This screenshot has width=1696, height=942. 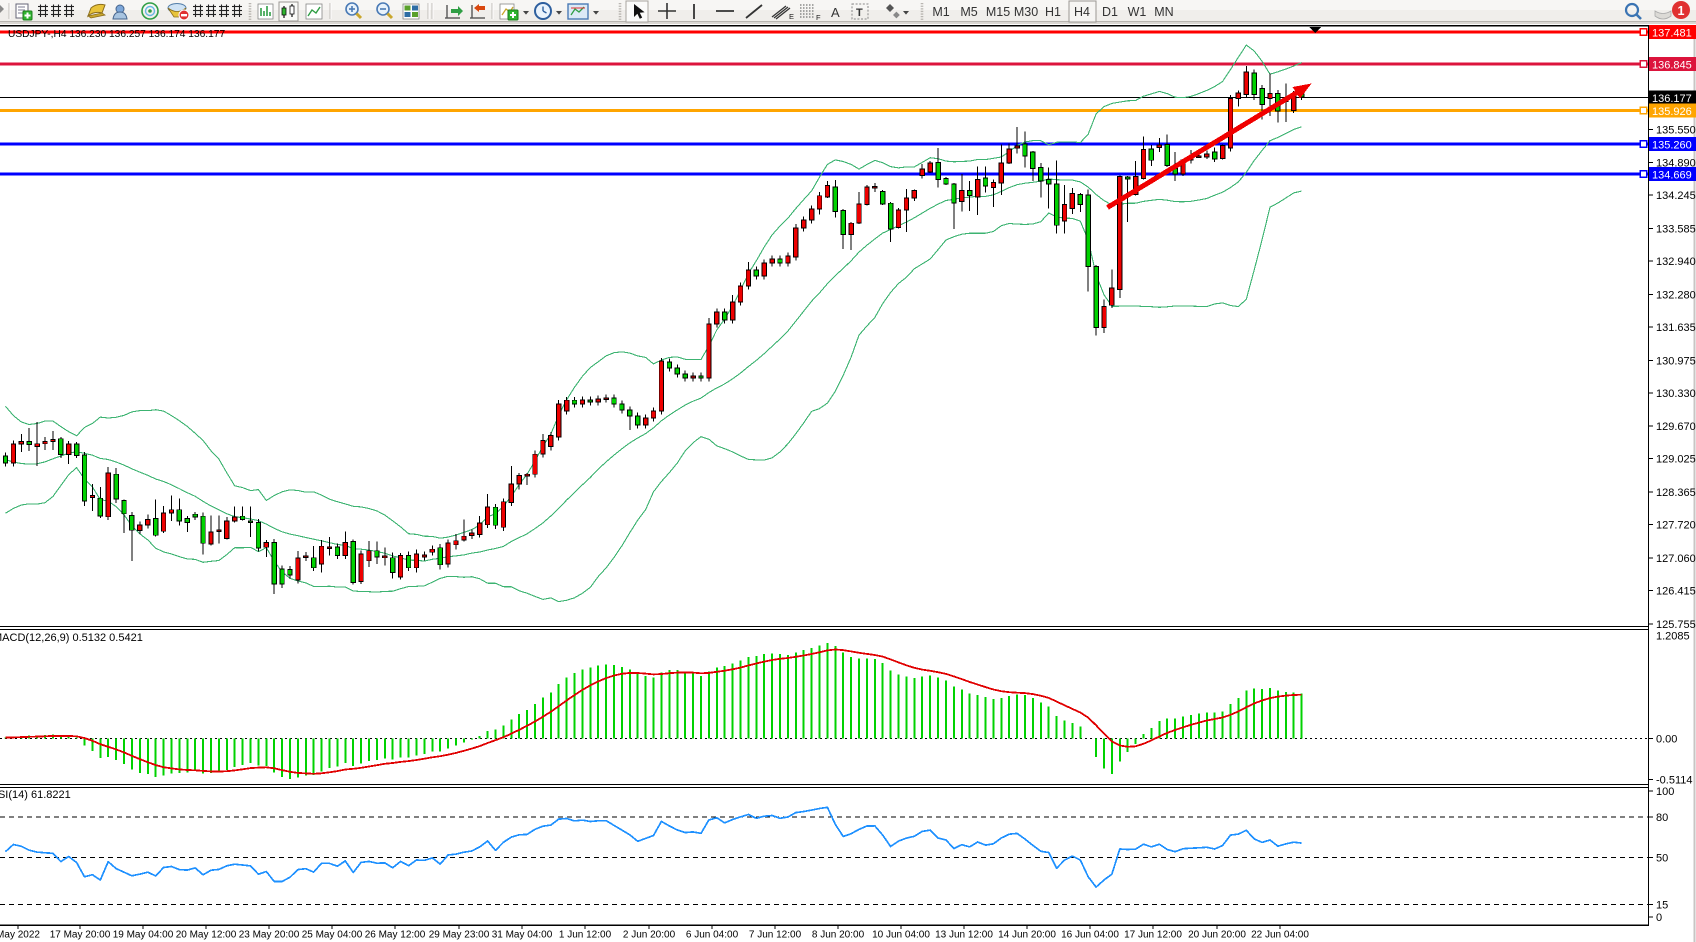 What do you see at coordinates (1676, 361) in the screenshot?
I see `svg-text: 130.975` at bounding box center [1676, 361].